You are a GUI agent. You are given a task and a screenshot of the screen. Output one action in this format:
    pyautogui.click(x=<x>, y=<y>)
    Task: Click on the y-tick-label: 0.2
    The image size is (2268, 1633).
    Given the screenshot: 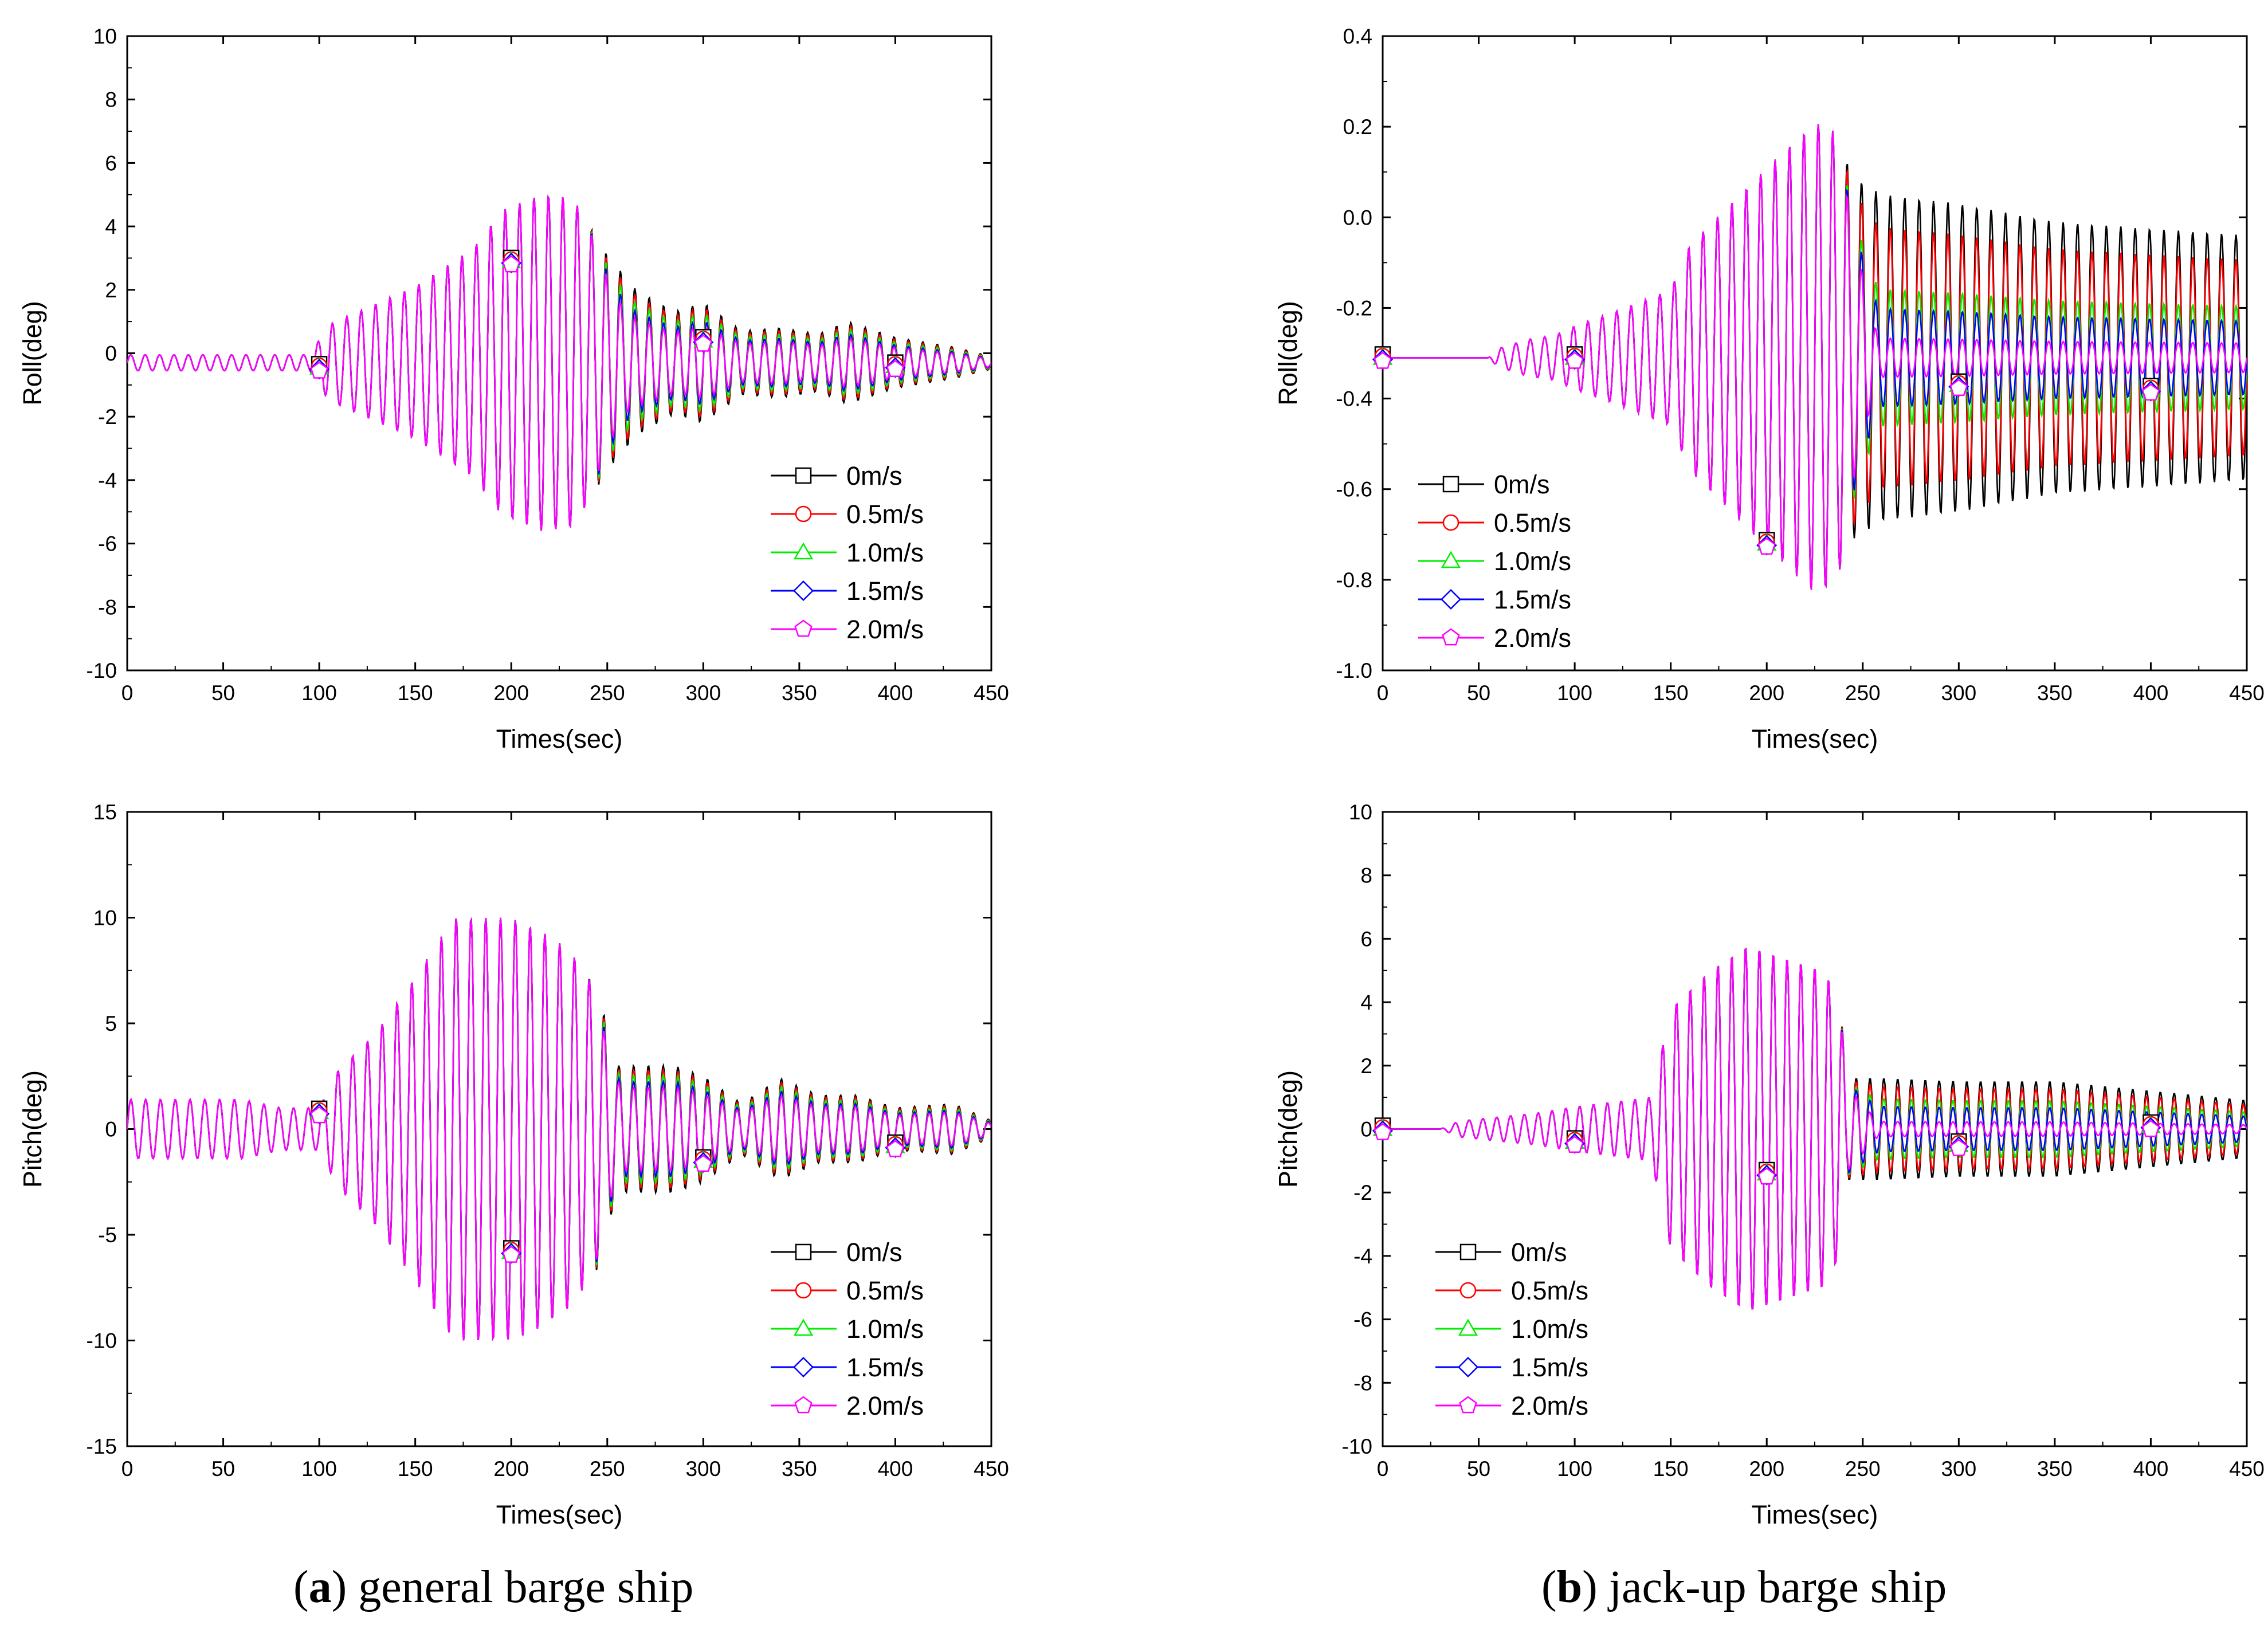 What is the action you would take?
    pyautogui.click(x=1357, y=127)
    